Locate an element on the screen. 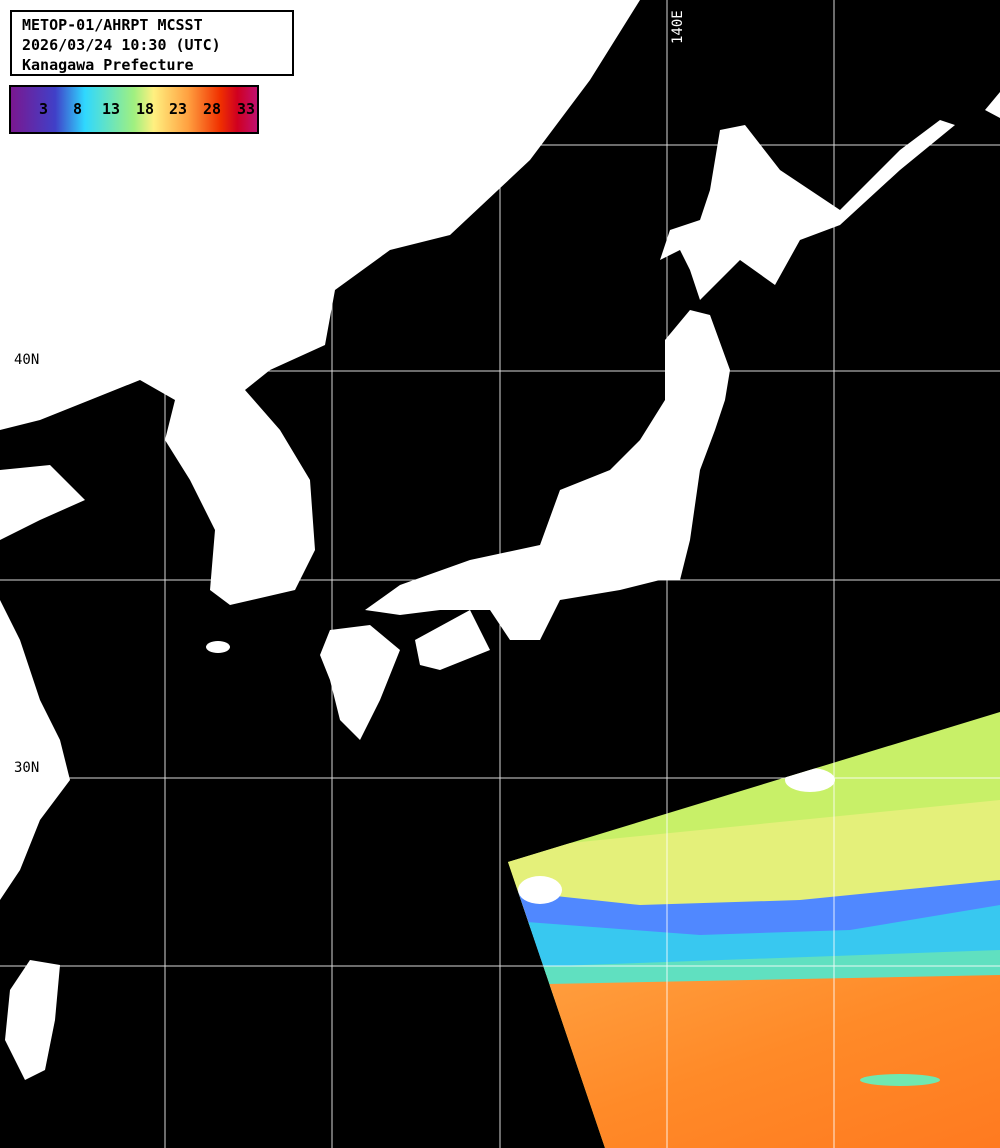 Image resolution: width=1000 pixels, height=1148 pixels. sst-patch is located at coordinates (900, 1080).